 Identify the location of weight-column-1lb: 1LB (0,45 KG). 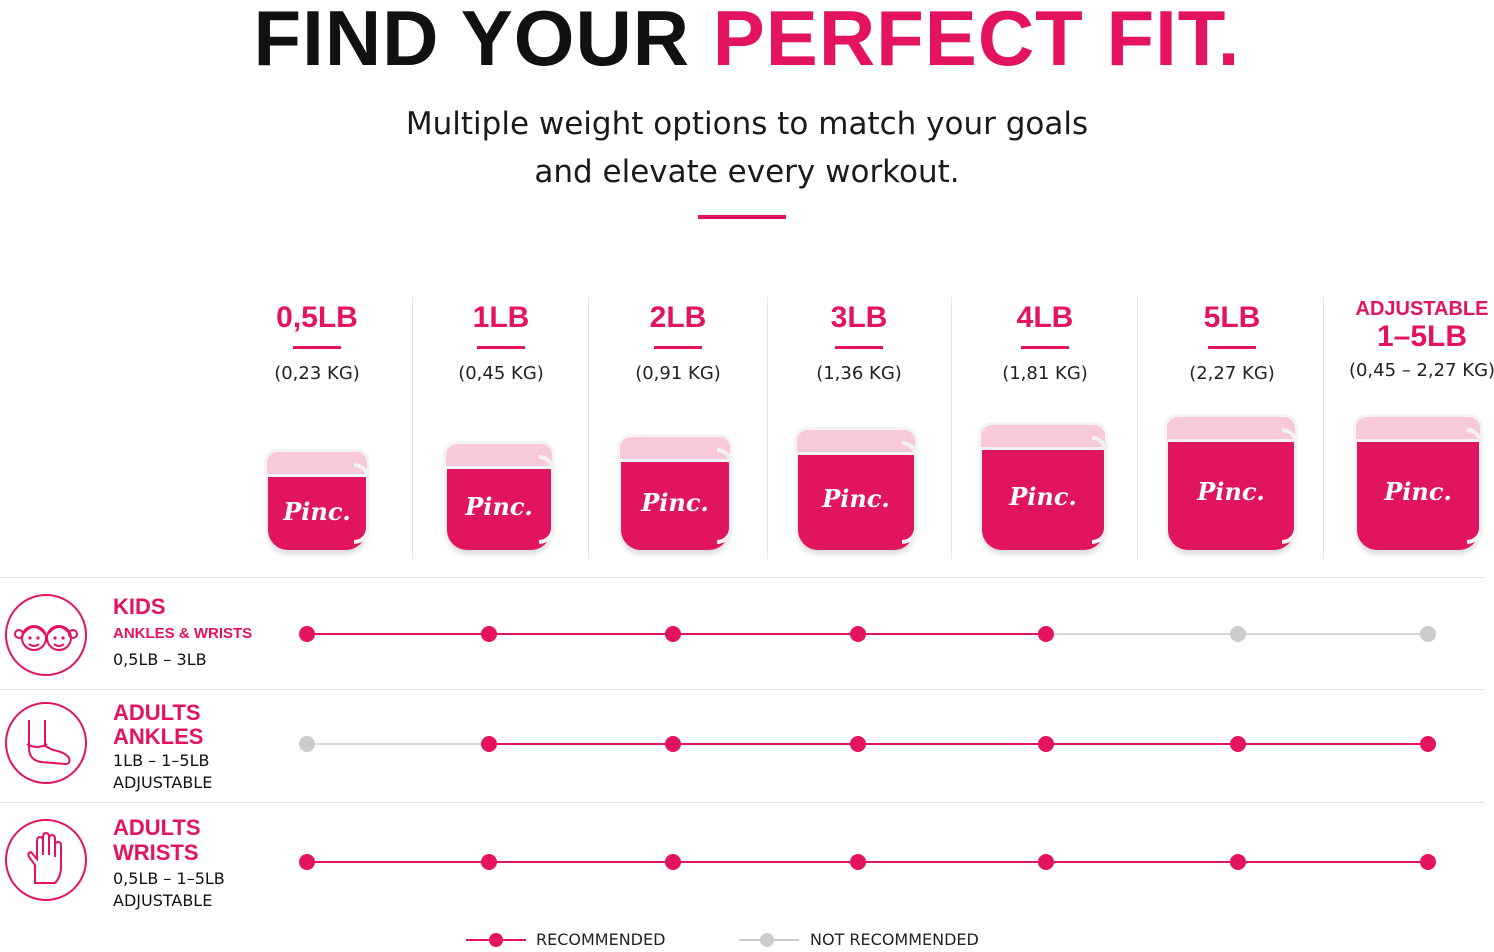
(501, 341).